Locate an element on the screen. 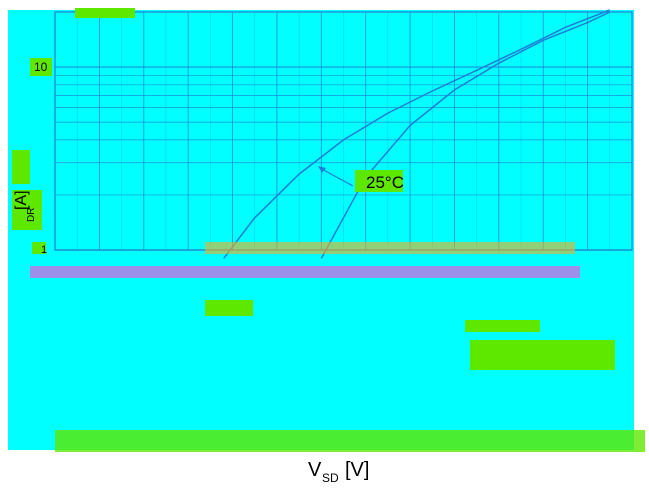  x-axis-label-unit: [V] is located at coordinates (357, 470).